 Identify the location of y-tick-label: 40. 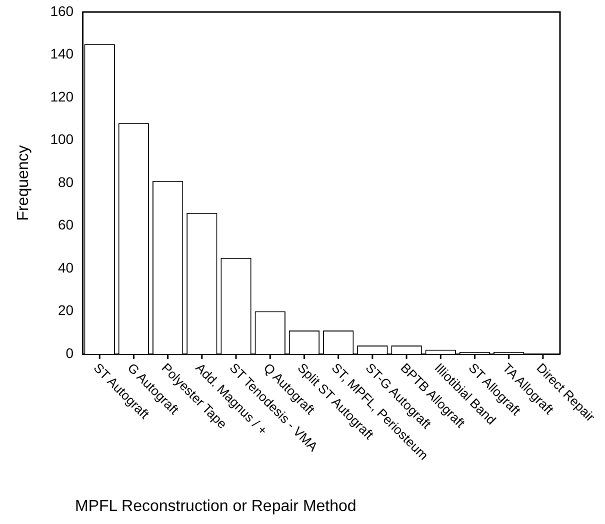
(66, 267).